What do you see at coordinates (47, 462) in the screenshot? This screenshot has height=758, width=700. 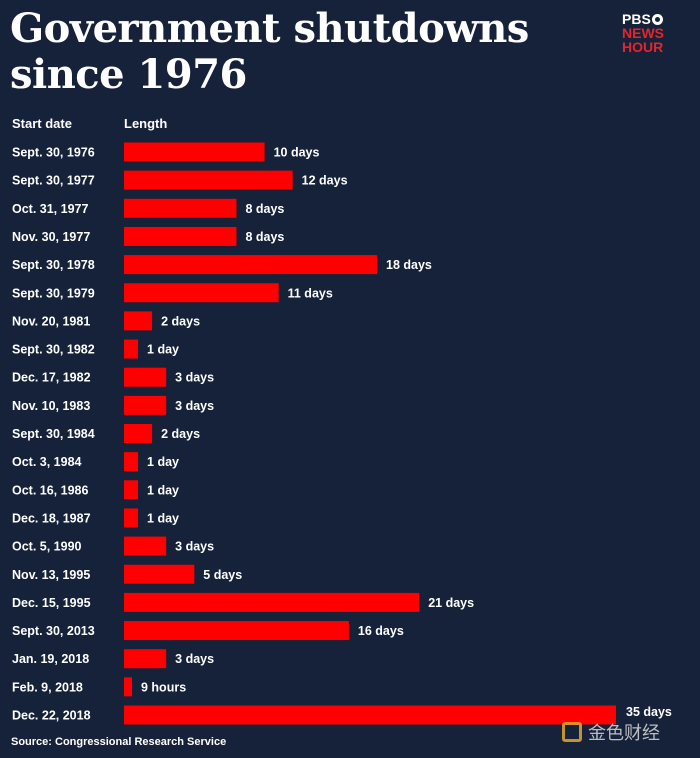 I see `category-label: Oct. 3, 1984` at bounding box center [47, 462].